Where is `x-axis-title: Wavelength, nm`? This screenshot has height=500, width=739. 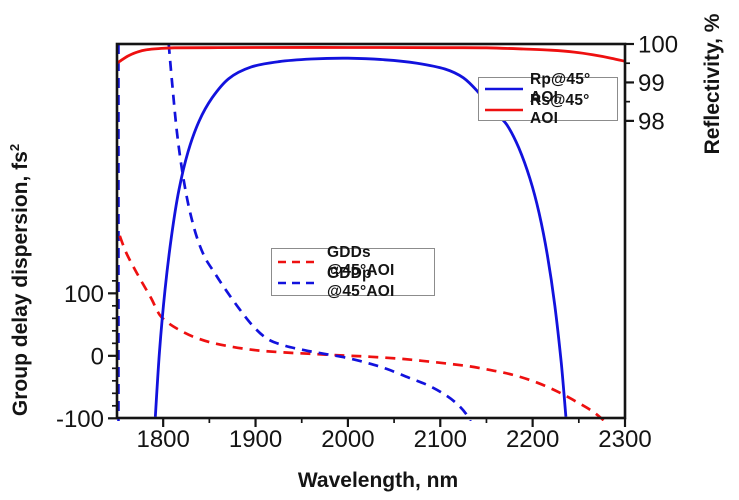 x-axis-title: Wavelength, nm is located at coordinates (378, 480).